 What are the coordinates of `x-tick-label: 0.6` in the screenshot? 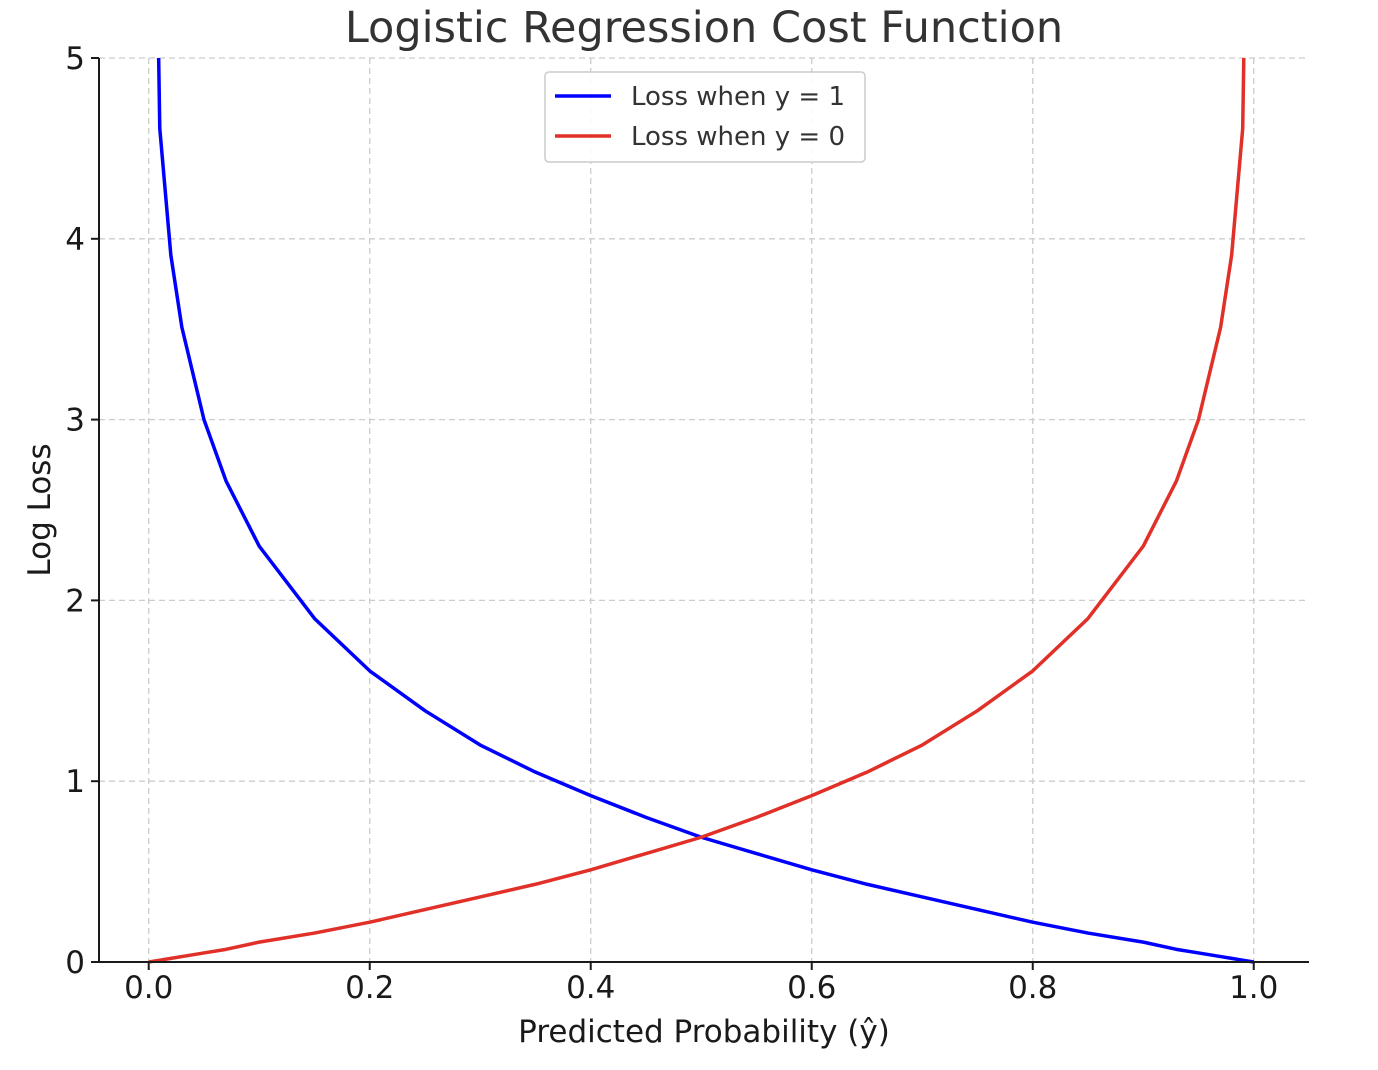 It's located at (811, 988).